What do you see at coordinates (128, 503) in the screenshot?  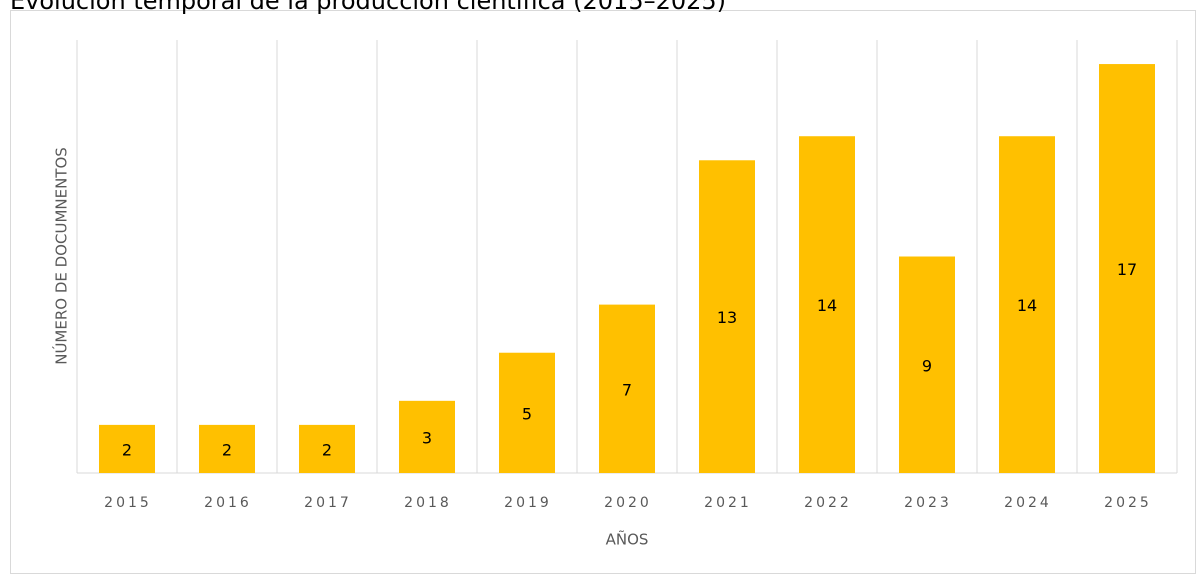 I see `x-tick-label: 2015` at bounding box center [128, 503].